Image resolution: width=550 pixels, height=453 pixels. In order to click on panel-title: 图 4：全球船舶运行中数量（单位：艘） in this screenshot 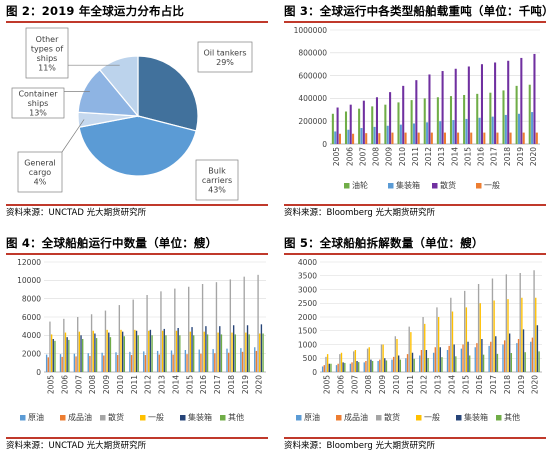, I will do `click(112, 243)`.